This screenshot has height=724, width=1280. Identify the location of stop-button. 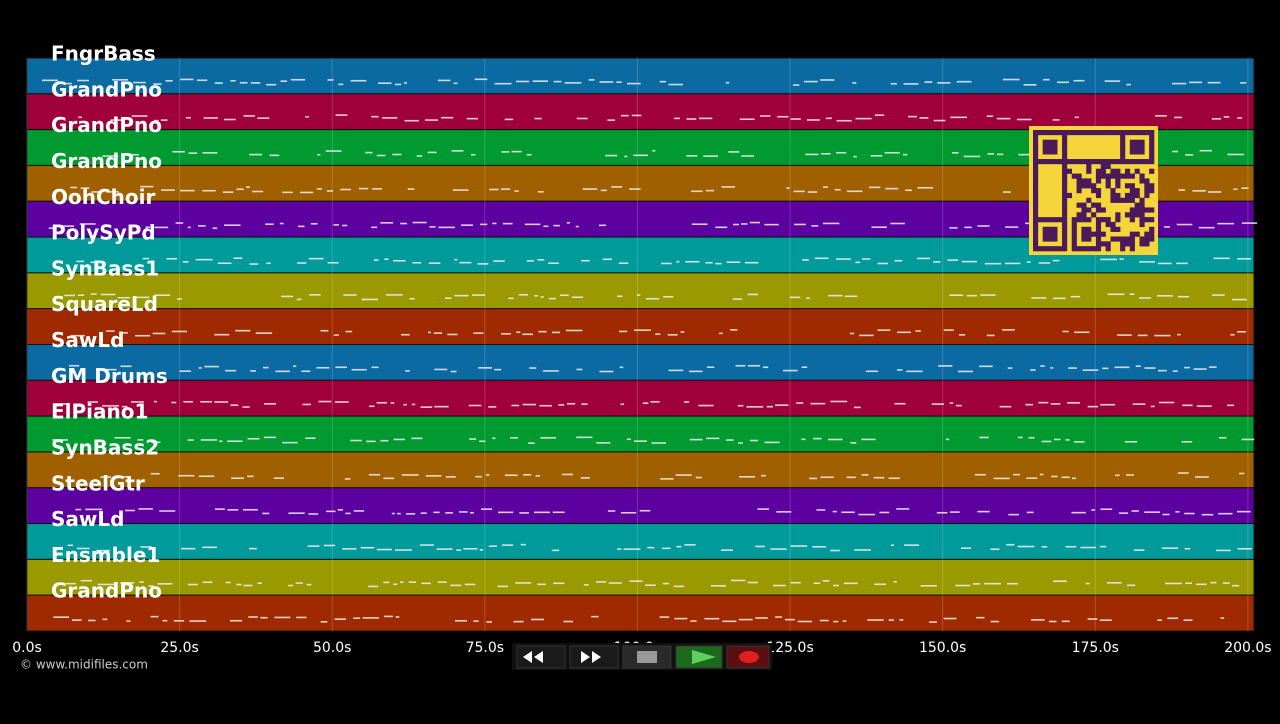
(647, 657).